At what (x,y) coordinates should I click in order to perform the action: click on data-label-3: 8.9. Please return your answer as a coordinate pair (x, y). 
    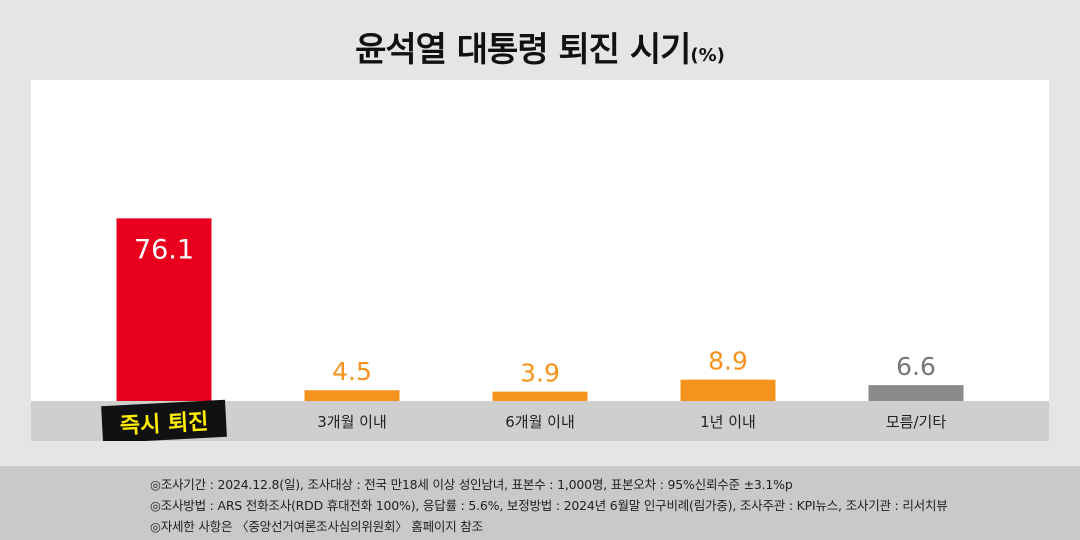
    Looking at the image, I should click on (728, 361).